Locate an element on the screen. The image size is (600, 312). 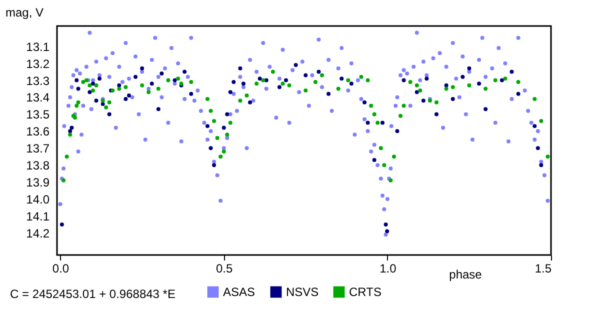
y-tick-label: 13.8 is located at coordinates (38, 165).